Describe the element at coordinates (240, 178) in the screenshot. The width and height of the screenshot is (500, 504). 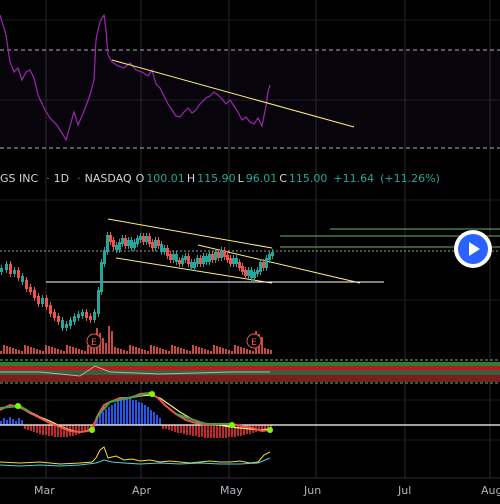
I see `low-label: L` at that location.